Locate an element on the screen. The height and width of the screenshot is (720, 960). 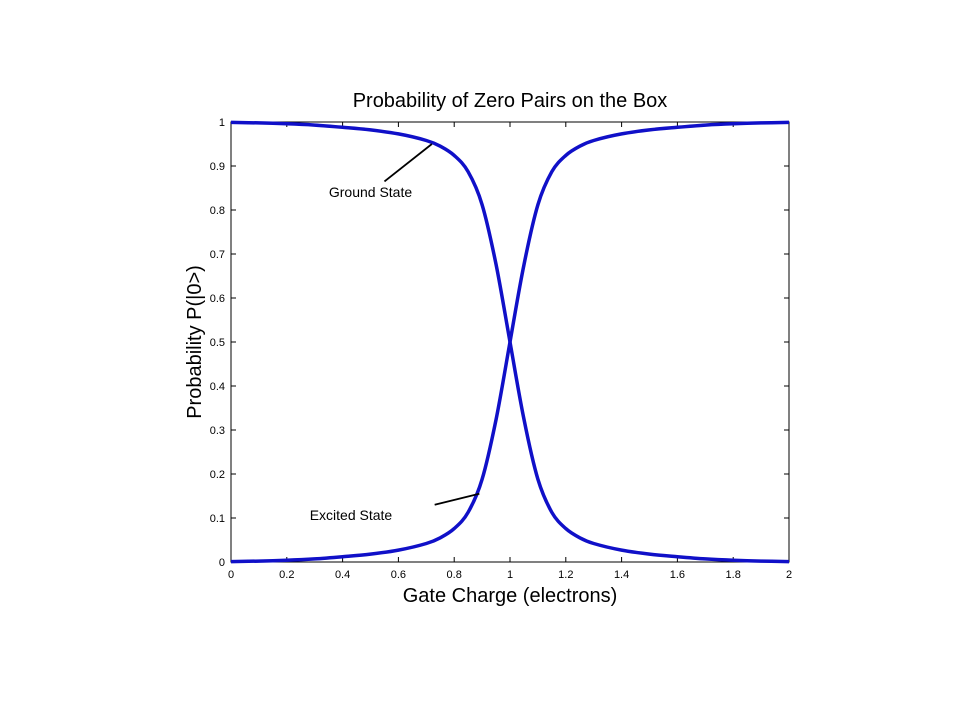
y-tick-label: 0.3 is located at coordinates (217, 431).